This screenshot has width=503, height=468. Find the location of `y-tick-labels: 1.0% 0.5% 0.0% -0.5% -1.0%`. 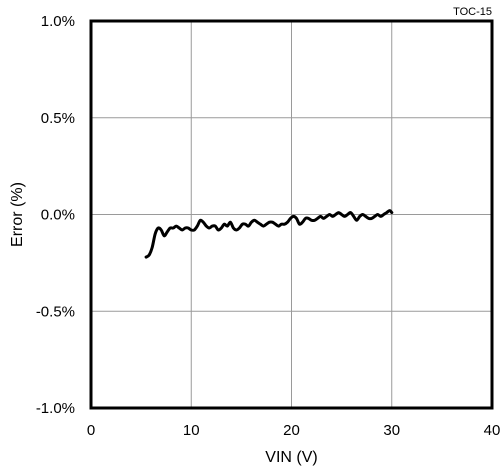

y-tick-labels: 1.0% 0.5% 0.0% -0.5% -1.0% is located at coordinates (55, 215).